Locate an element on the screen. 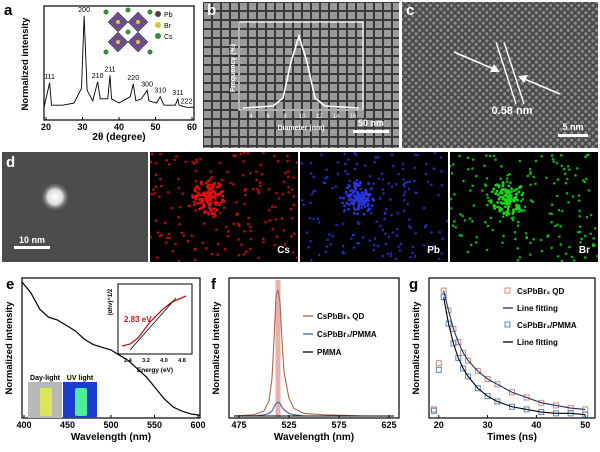 The height and width of the screenshot is (452, 600). hrtem-lattice: 0.58 nm 5 nm is located at coordinates (500, 75).